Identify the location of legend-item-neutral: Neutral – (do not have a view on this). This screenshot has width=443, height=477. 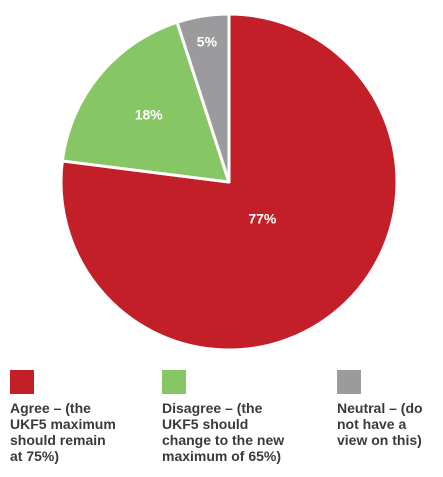
(380, 409).